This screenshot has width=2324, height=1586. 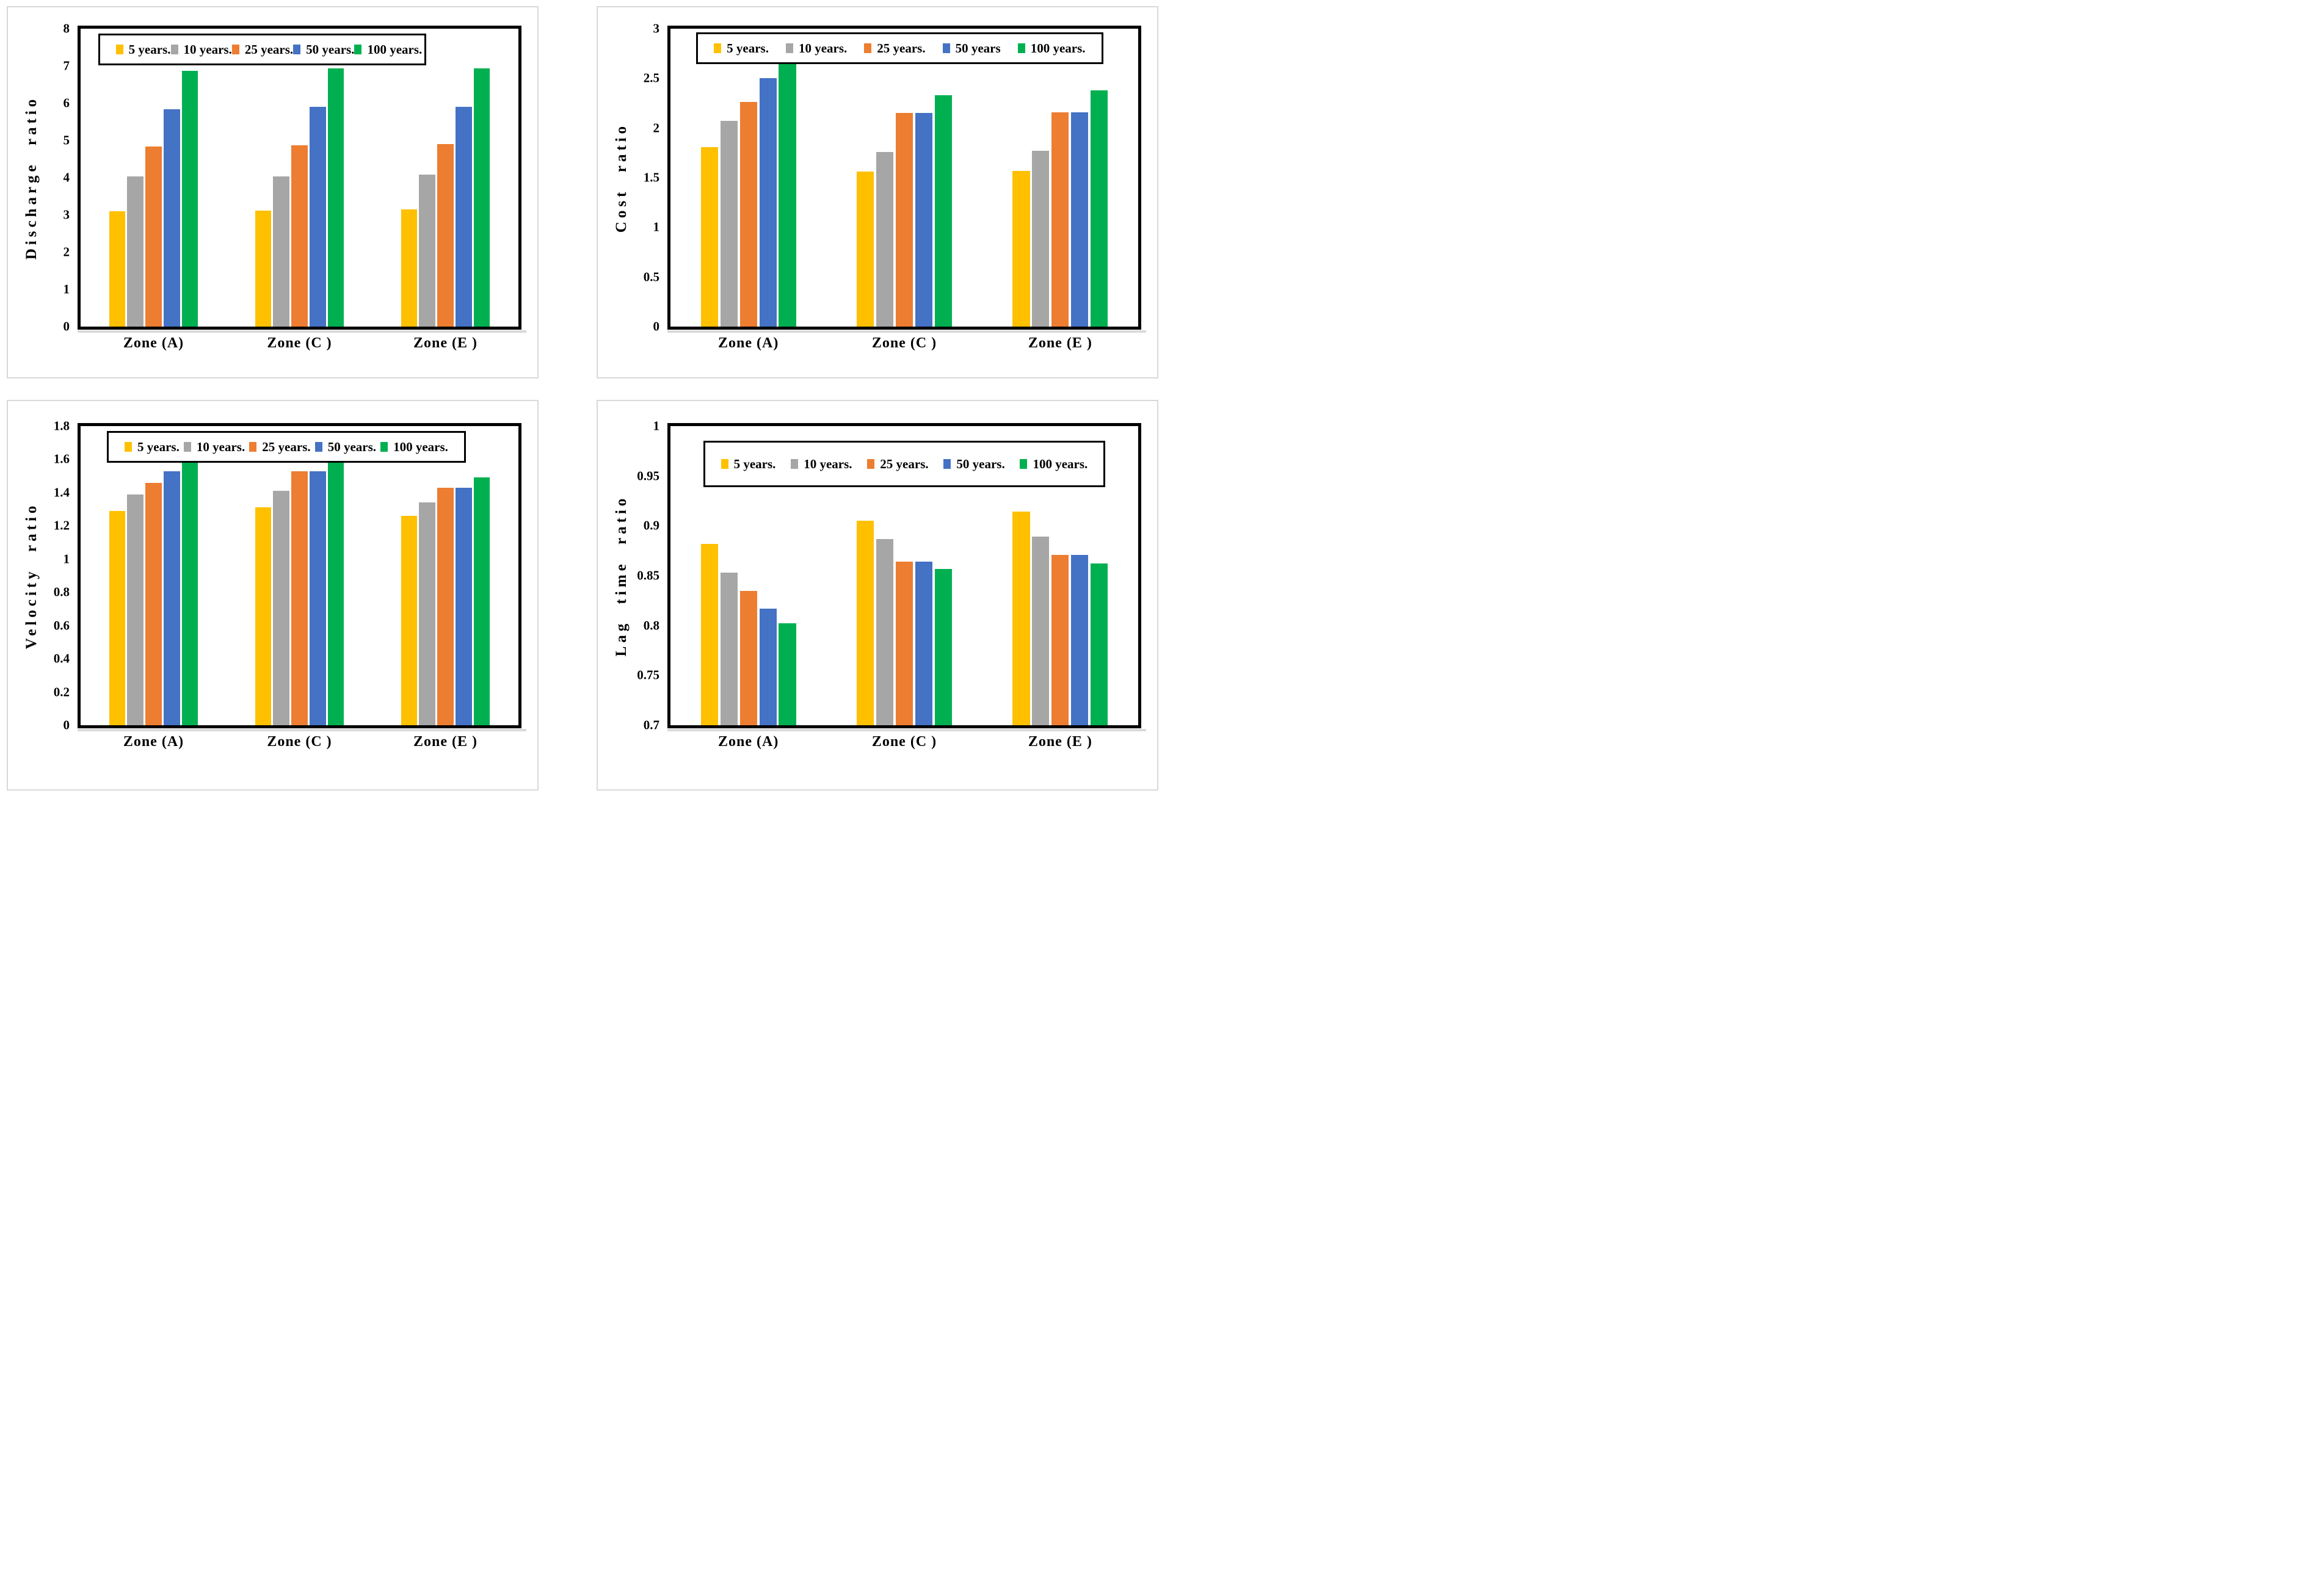 I want to click on bar-zone-c-50-years, so click(x=318, y=598).